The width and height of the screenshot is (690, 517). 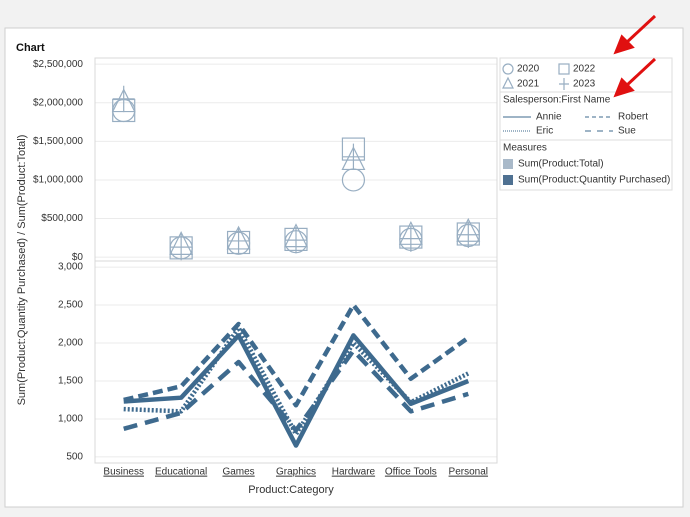 What do you see at coordinates (468, 472) in the screenshot?
I see `x-tick-label: Personal` at bounding box center [468, 472].